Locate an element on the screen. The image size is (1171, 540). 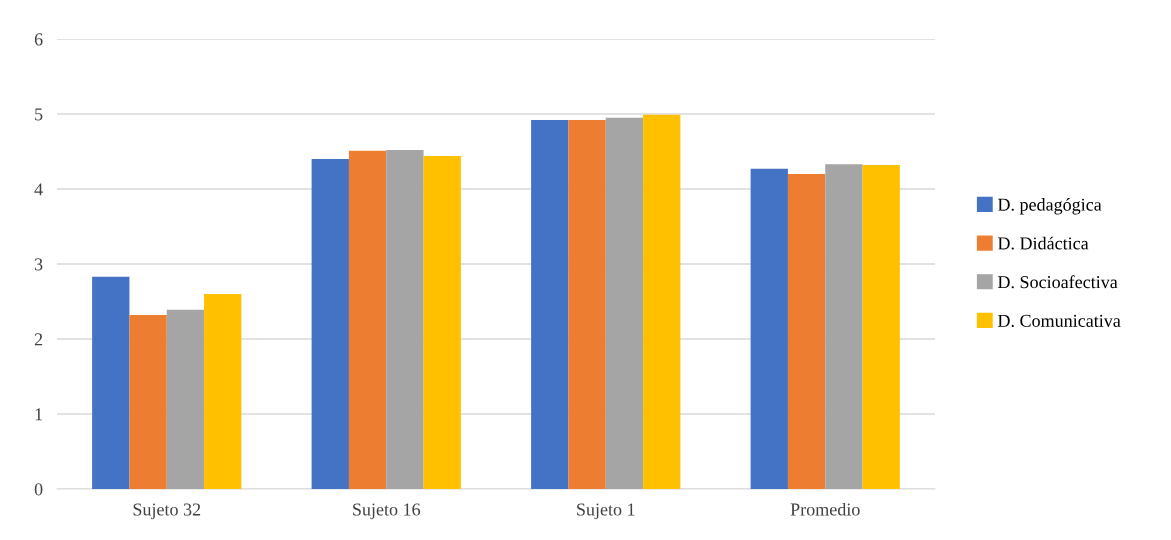
y-tick-label: 5 is located at coordinates (39, 114).